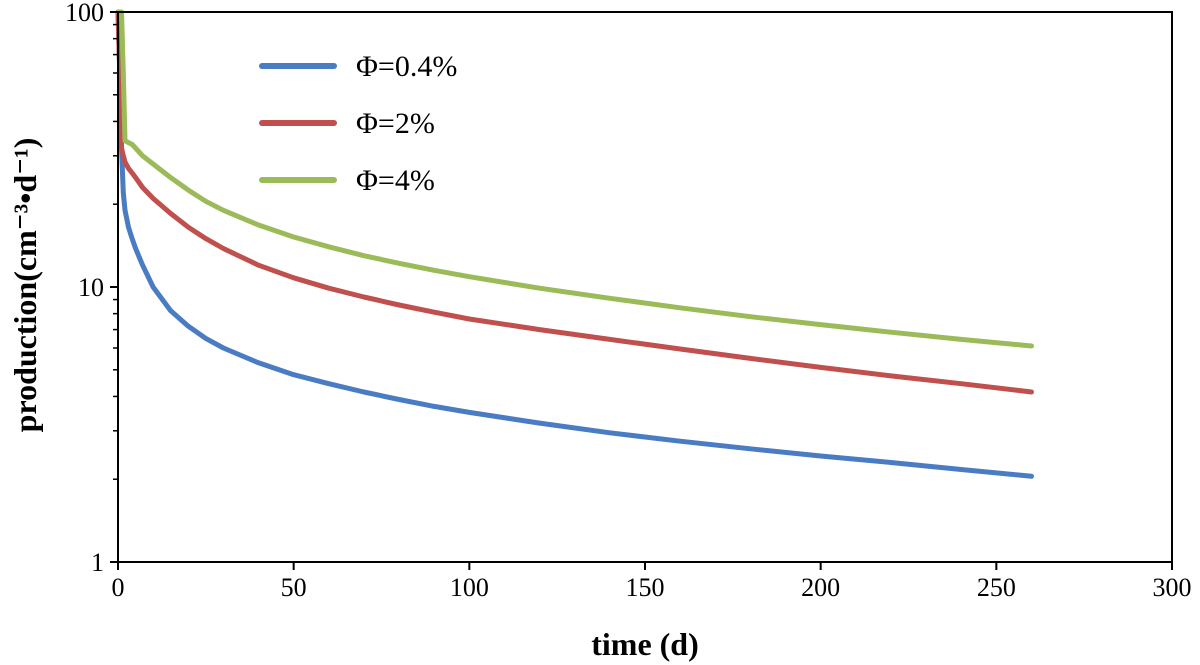 The width and height of the screenshot is (1200, 665). What do you see at coordinates (91, 287) in the screenshot?
I see `y-tick-label: 10` at bounding box center [91, 287].